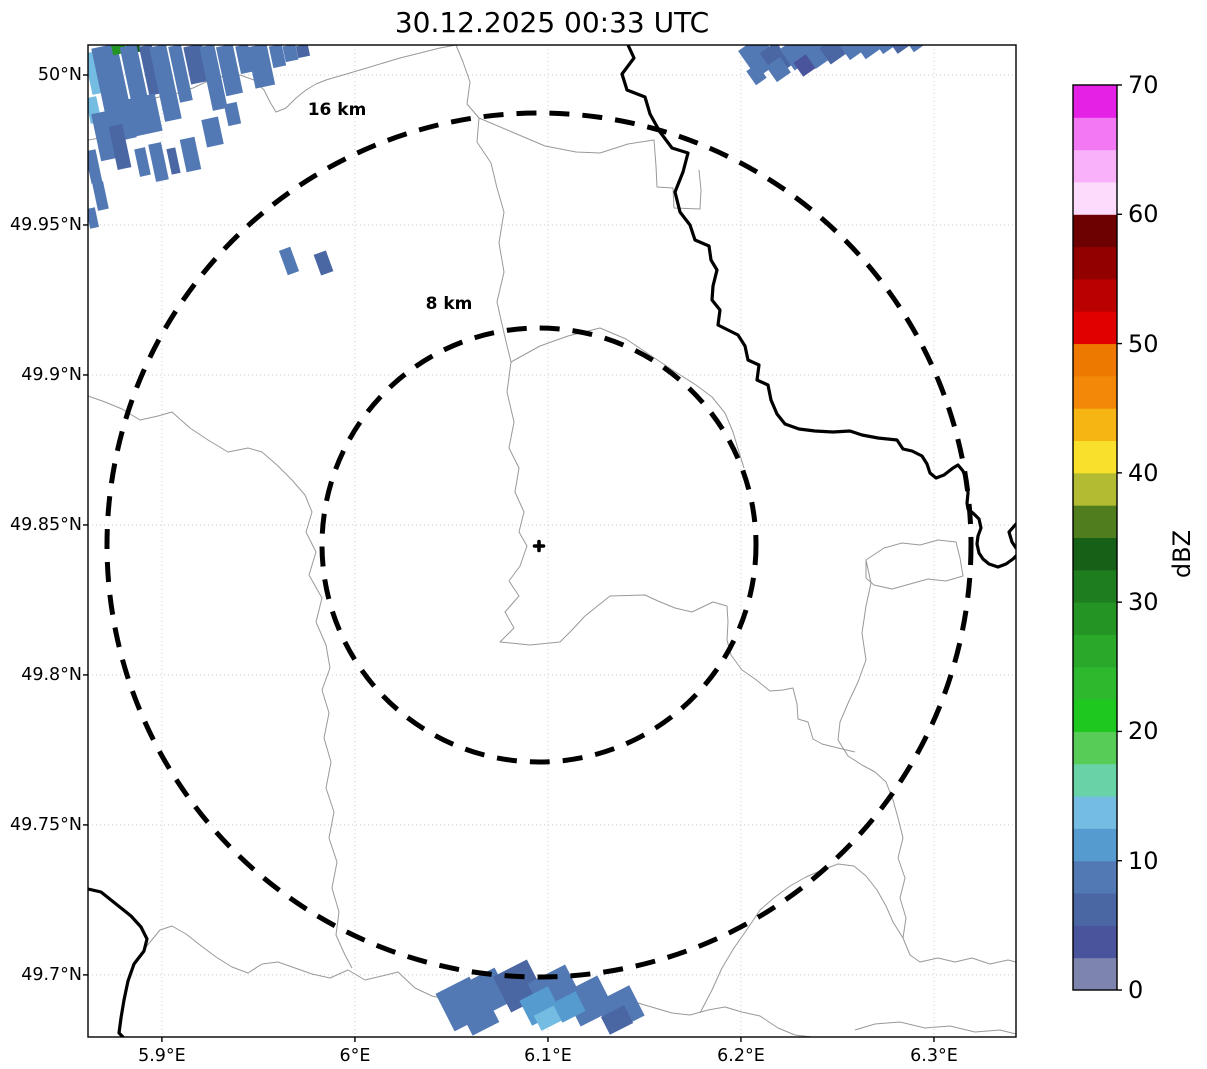 The width and height of the screenshot is (1207, 1069). I want to click on y-tick-label: 49.9°N, so click(51, 374).